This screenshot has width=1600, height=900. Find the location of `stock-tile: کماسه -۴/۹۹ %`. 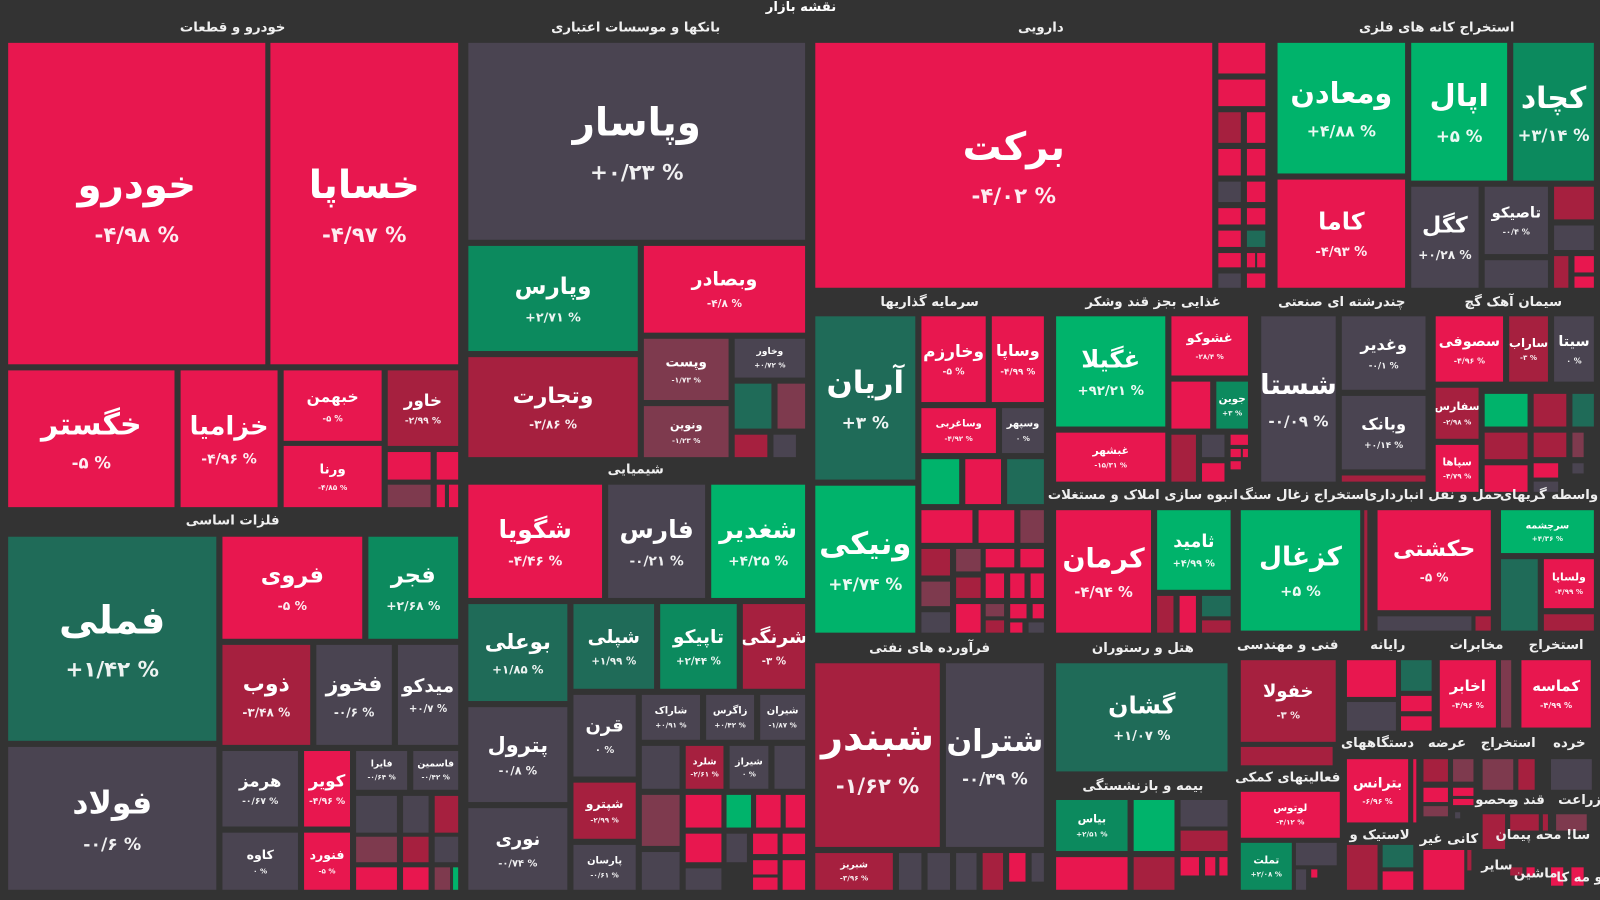

stock-tile: کماسه -۴/۹۹ % is located at coordinates (1556, 694).